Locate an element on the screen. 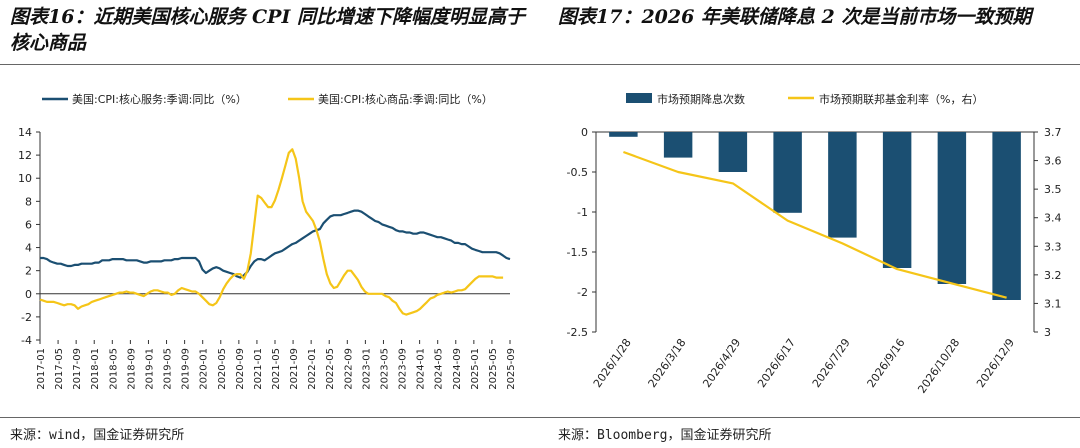  x-tick-label: 2020-05 is located at coordinates (222, 369).